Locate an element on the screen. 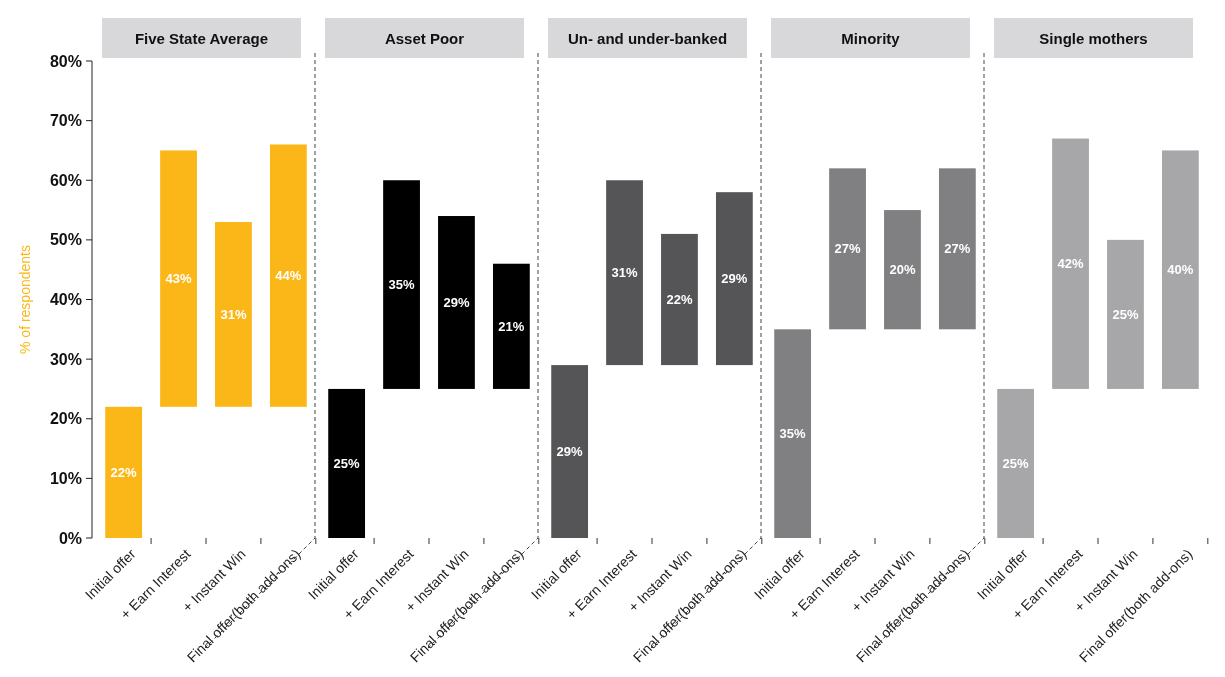 The width and height of the screenshot is (1225, 677). data-label: 42% is located at coordinates (1070, 264).